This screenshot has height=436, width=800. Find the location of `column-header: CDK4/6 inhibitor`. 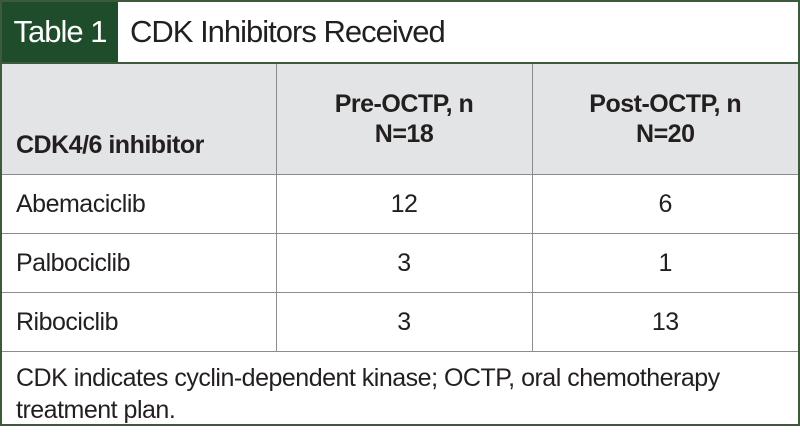

column-header: CDK4/6 inhibitor is located at coordinates (139, 119).